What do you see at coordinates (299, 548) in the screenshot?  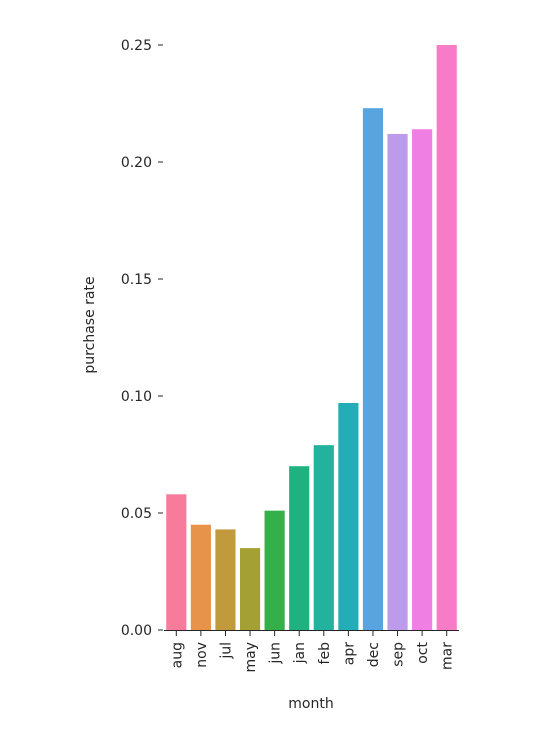 I see `bar-jan` at bounding box center [299, 548].